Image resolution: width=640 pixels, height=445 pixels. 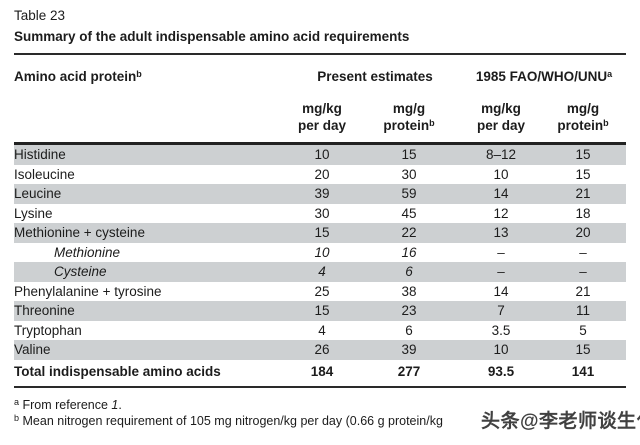 What do you see at coordinates (560, 421) in the screenshot?
I see `watermark-text: 头条@李老师谈生化` at bounding box center [560, 421].